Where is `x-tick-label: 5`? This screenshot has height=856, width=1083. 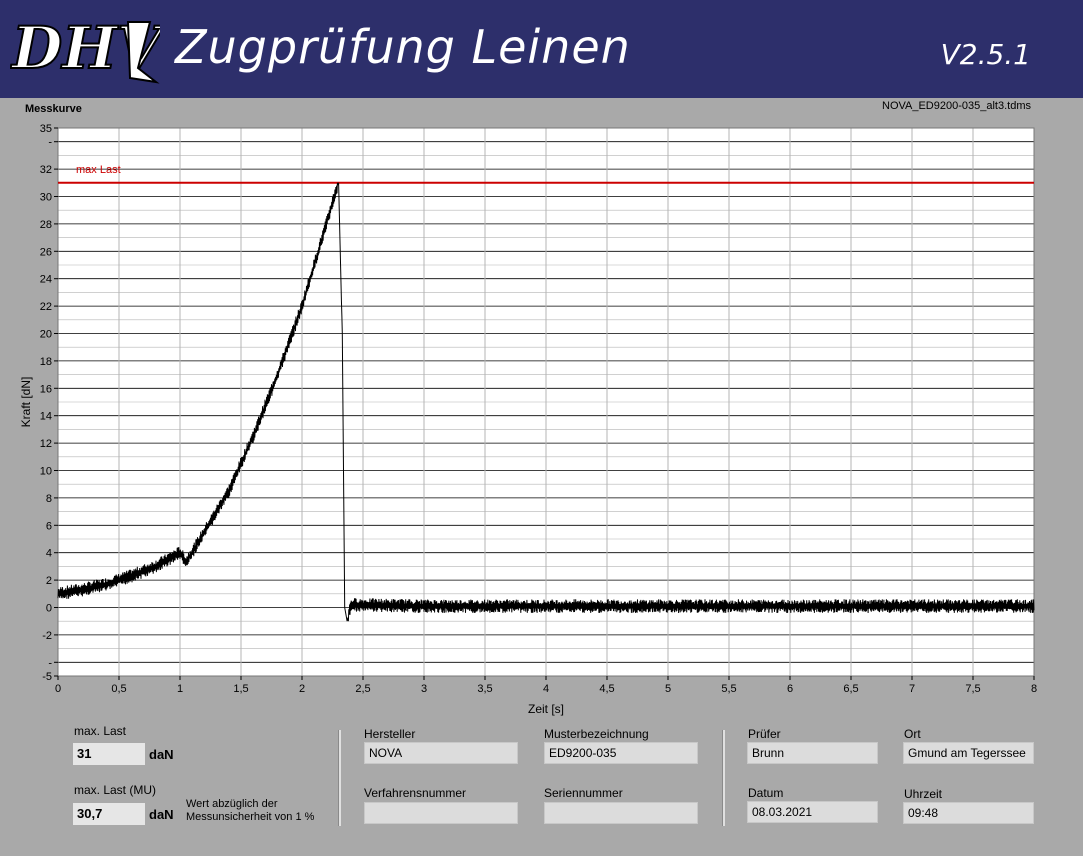 x-tick-label: 5 is located at coordinates (668, 689).